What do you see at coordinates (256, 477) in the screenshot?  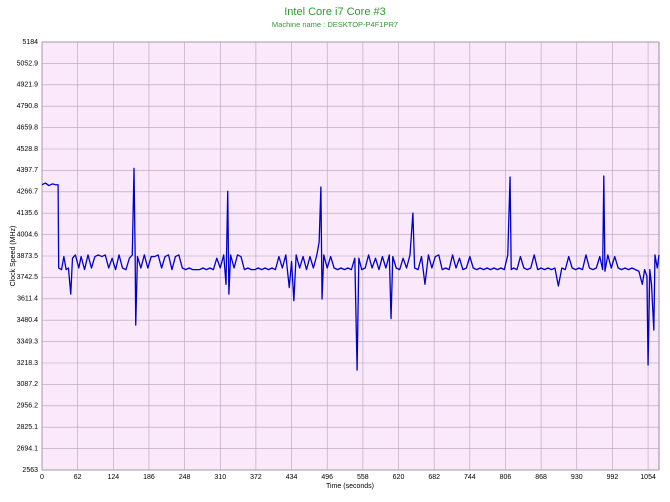 I see `x-tick-label: 372` at bounding box center [256, 477].